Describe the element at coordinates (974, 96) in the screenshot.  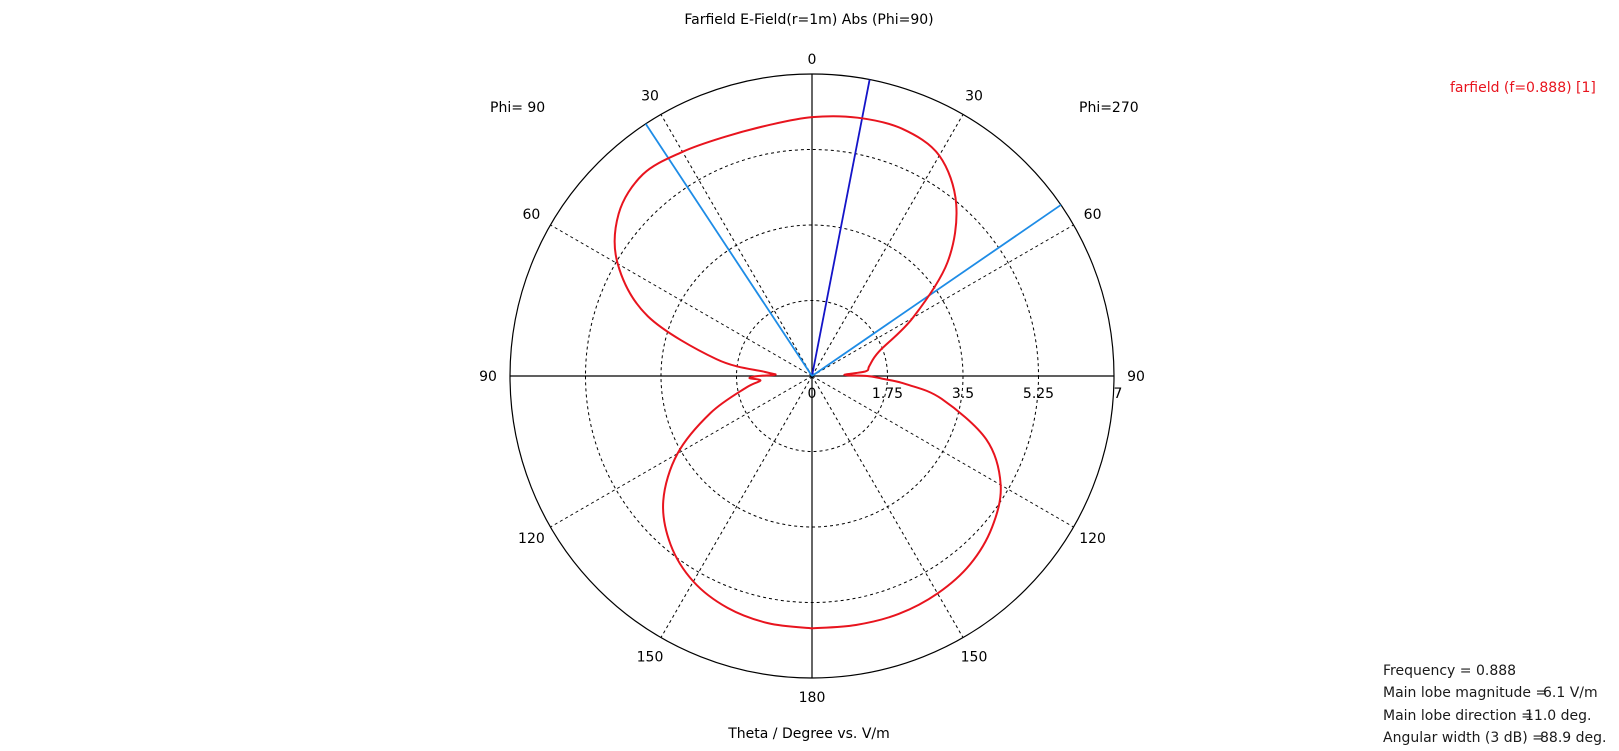
I see `angle-label-right: 30` at that location.